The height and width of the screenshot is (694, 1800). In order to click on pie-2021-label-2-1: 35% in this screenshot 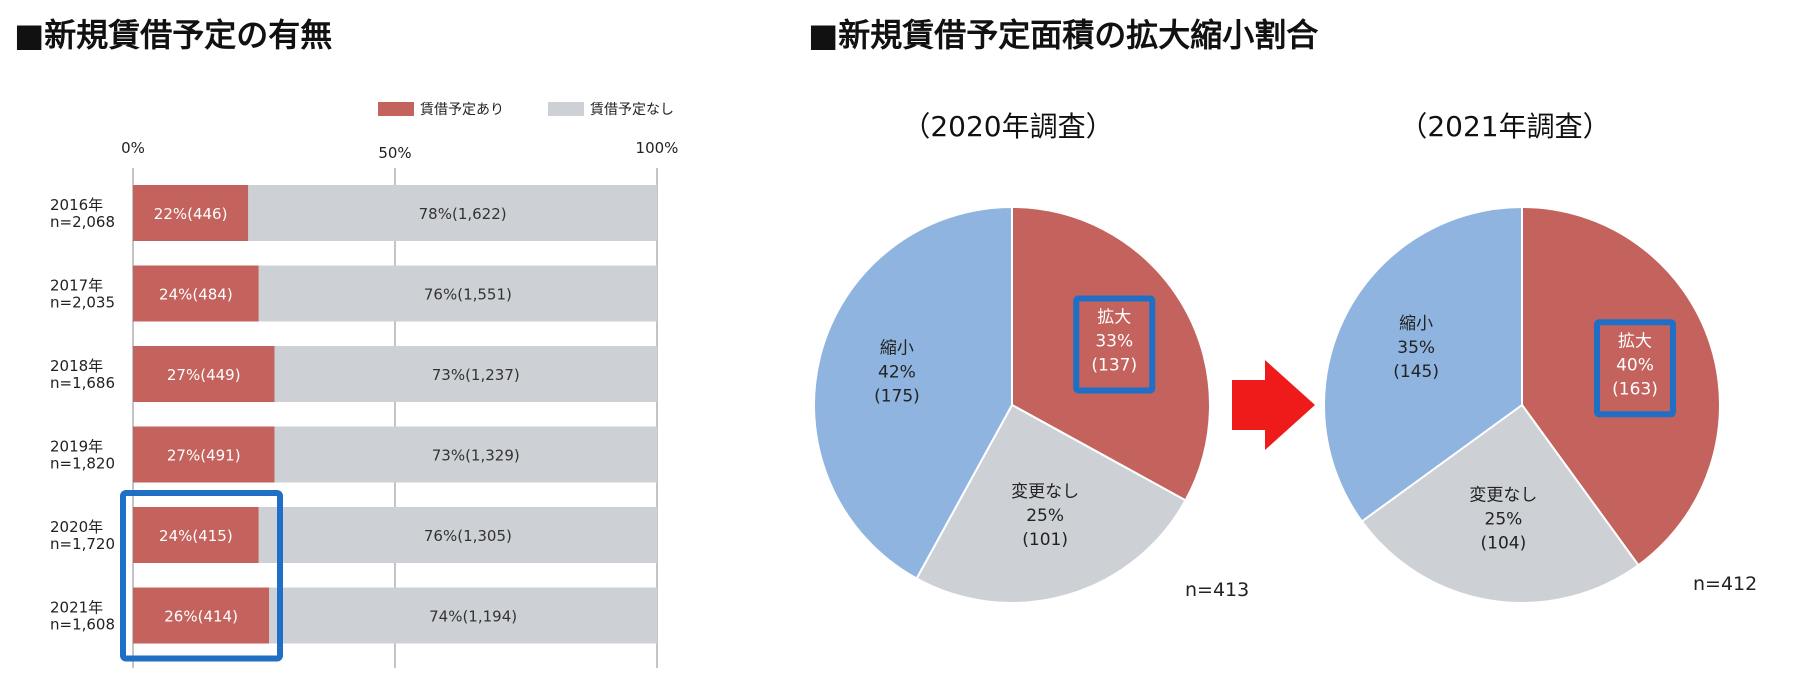, I will do `click(1416, 348)`.